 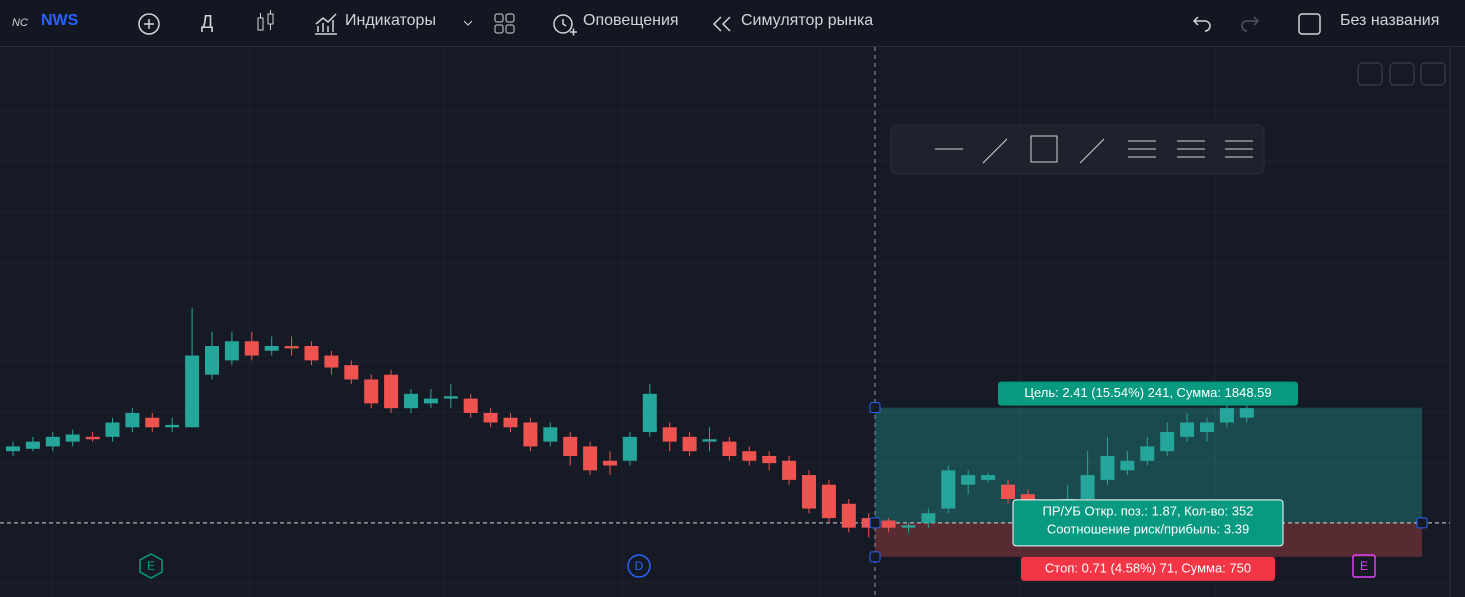 I want to click on logo: NC, so click(x=20, y=23).